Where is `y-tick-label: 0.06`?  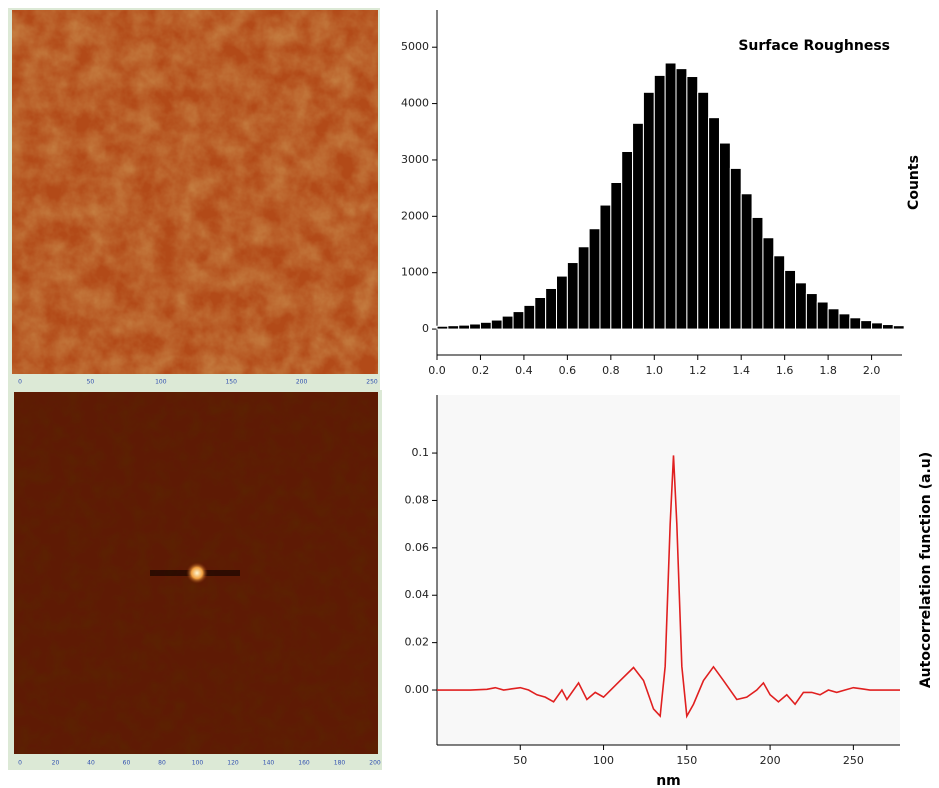 y-tick-label: 0.06 is located at coordinates (417, 547).